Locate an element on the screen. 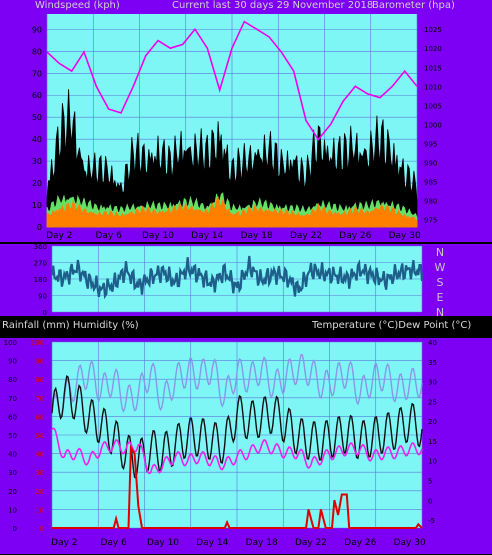  rain-humidity-title: Rainfall (mm) Humidity (%) is located at coordinates (70, 325).